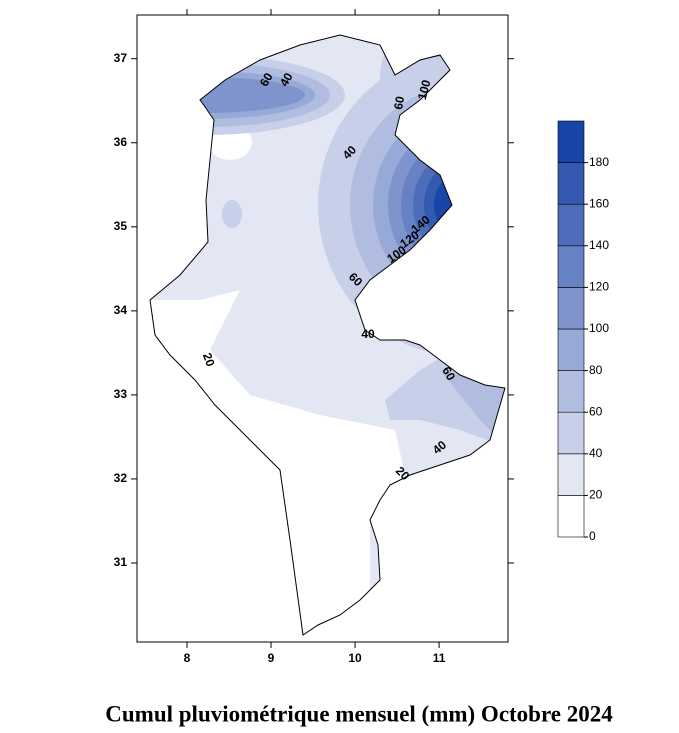  What do you see at coordinates (121, 310) in the screenshot?
I see `y-tick-label: 34` at bounding box center [121, 310].